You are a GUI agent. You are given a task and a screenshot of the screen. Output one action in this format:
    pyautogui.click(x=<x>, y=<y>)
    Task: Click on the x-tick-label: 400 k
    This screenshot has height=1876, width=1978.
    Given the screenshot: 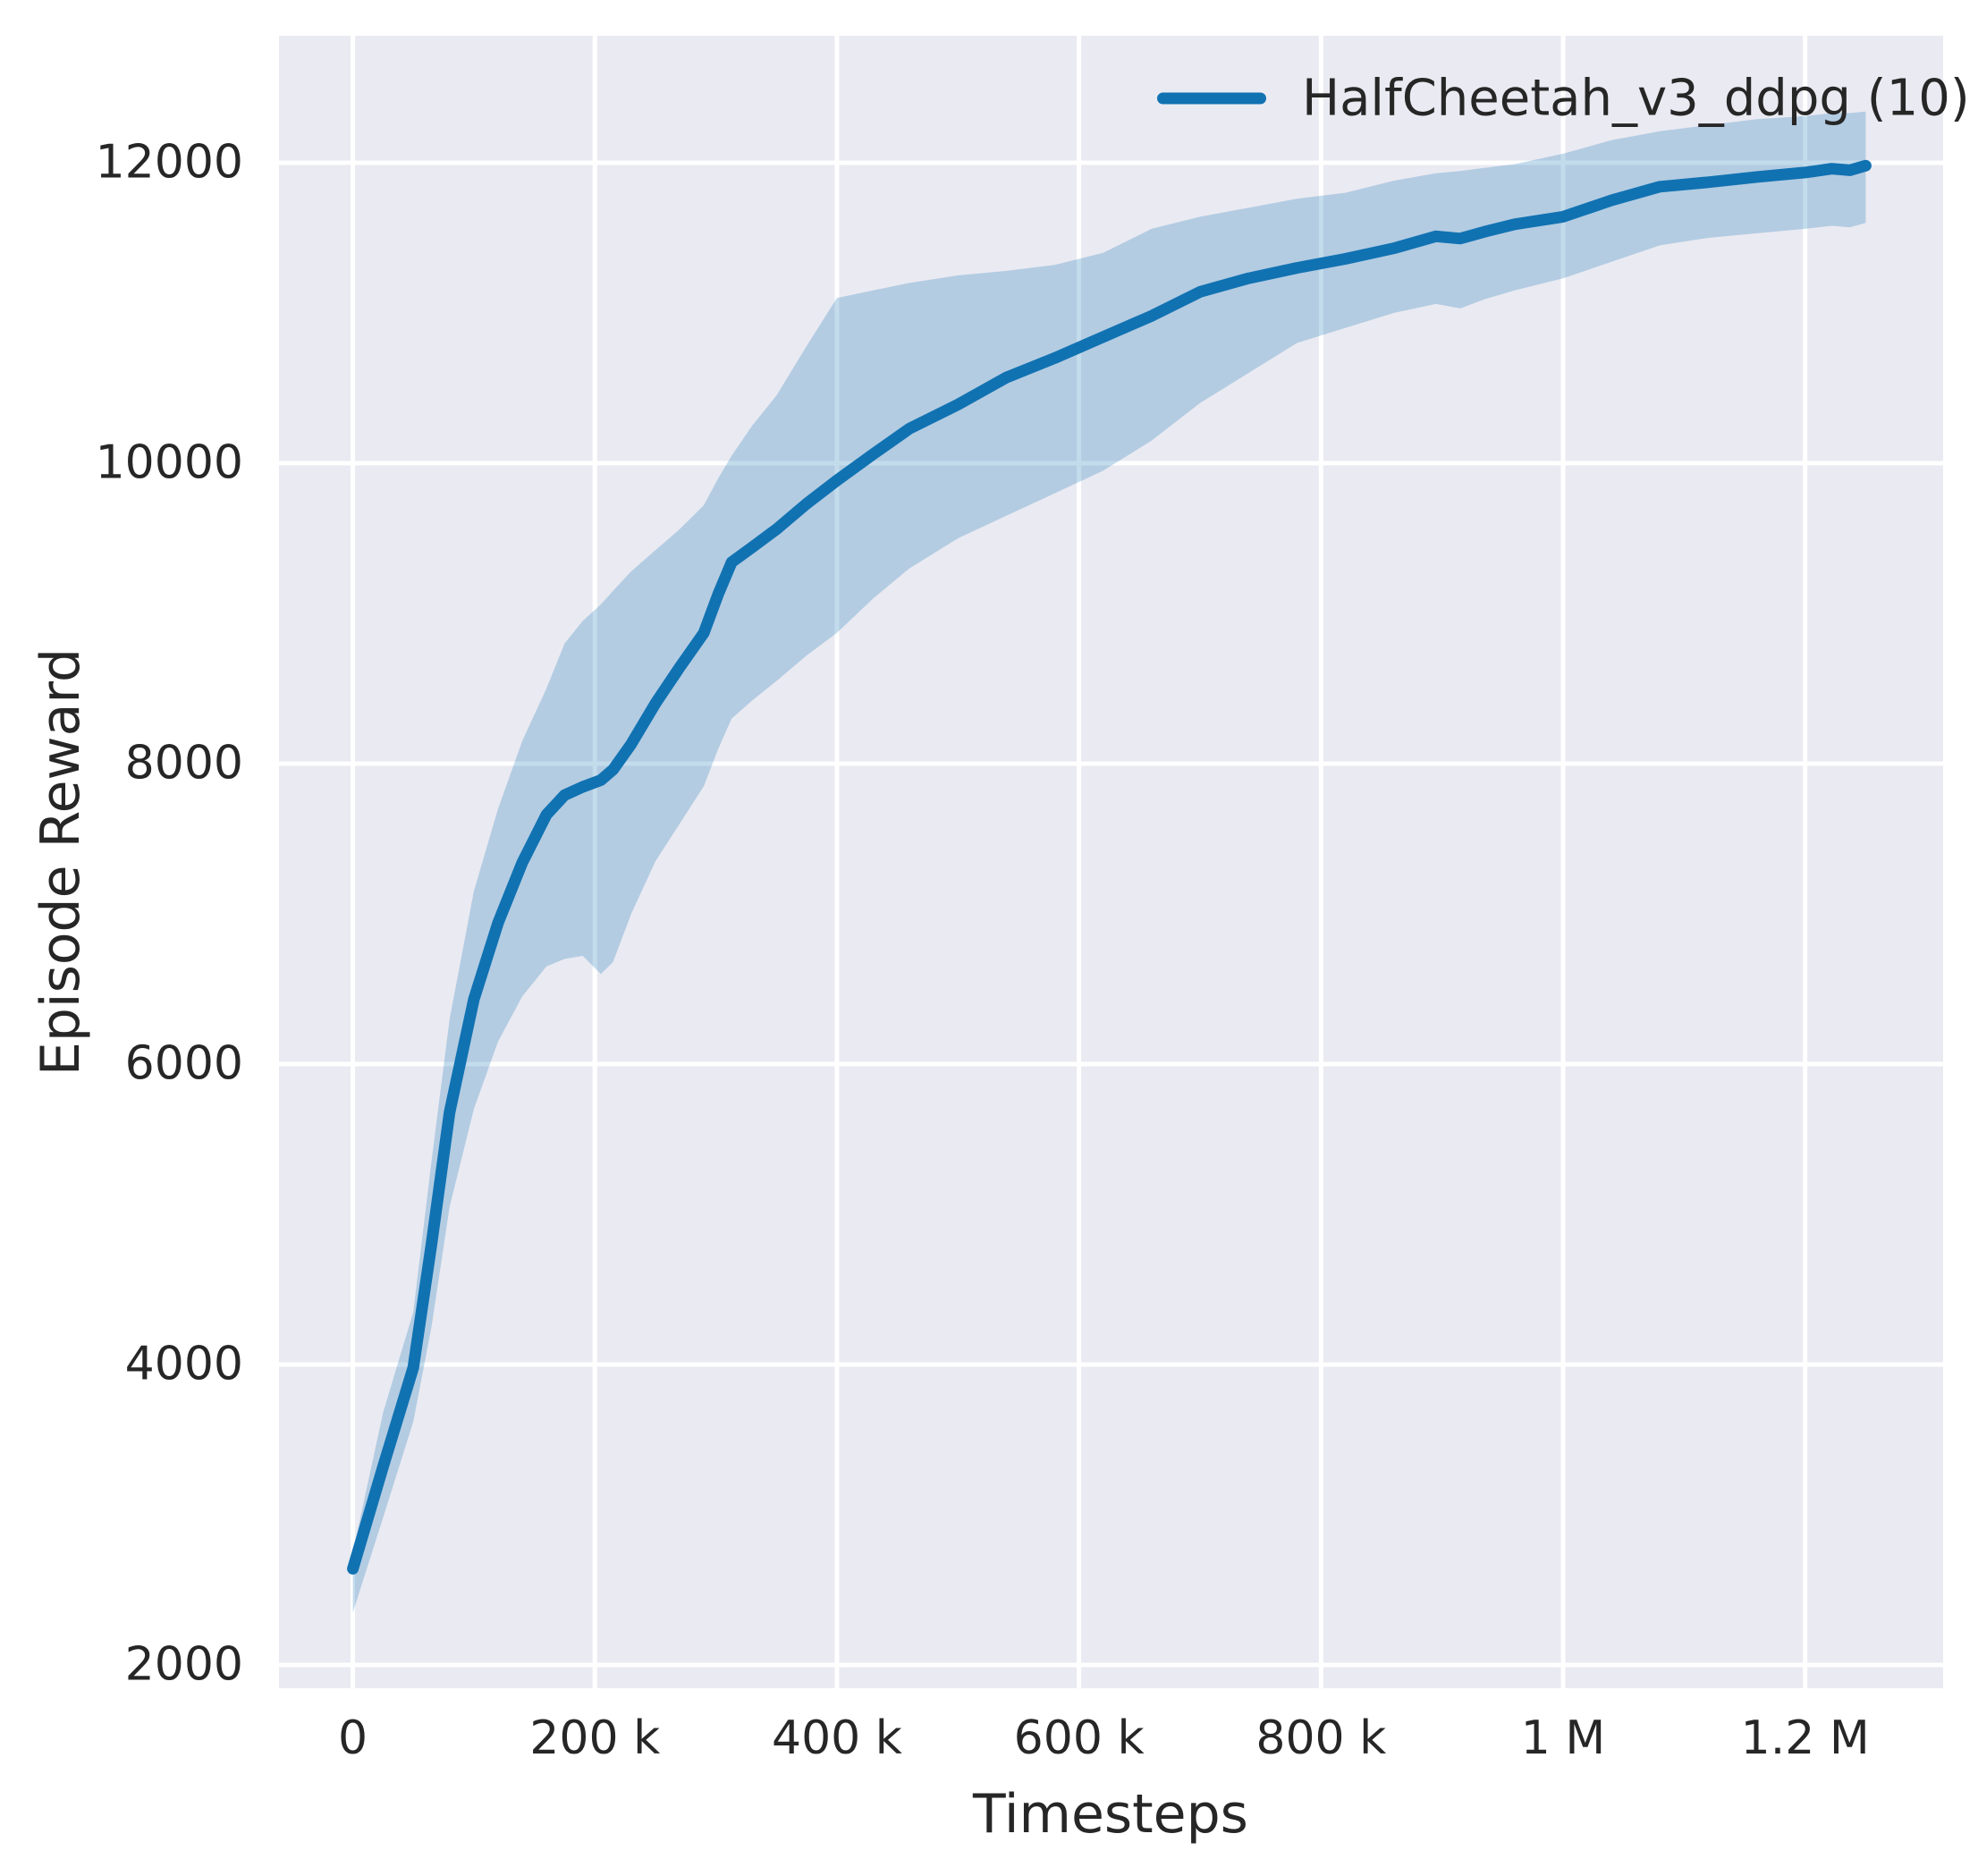 What is the action you would take?
    pyautogui.click(x=836, y=1738)
    